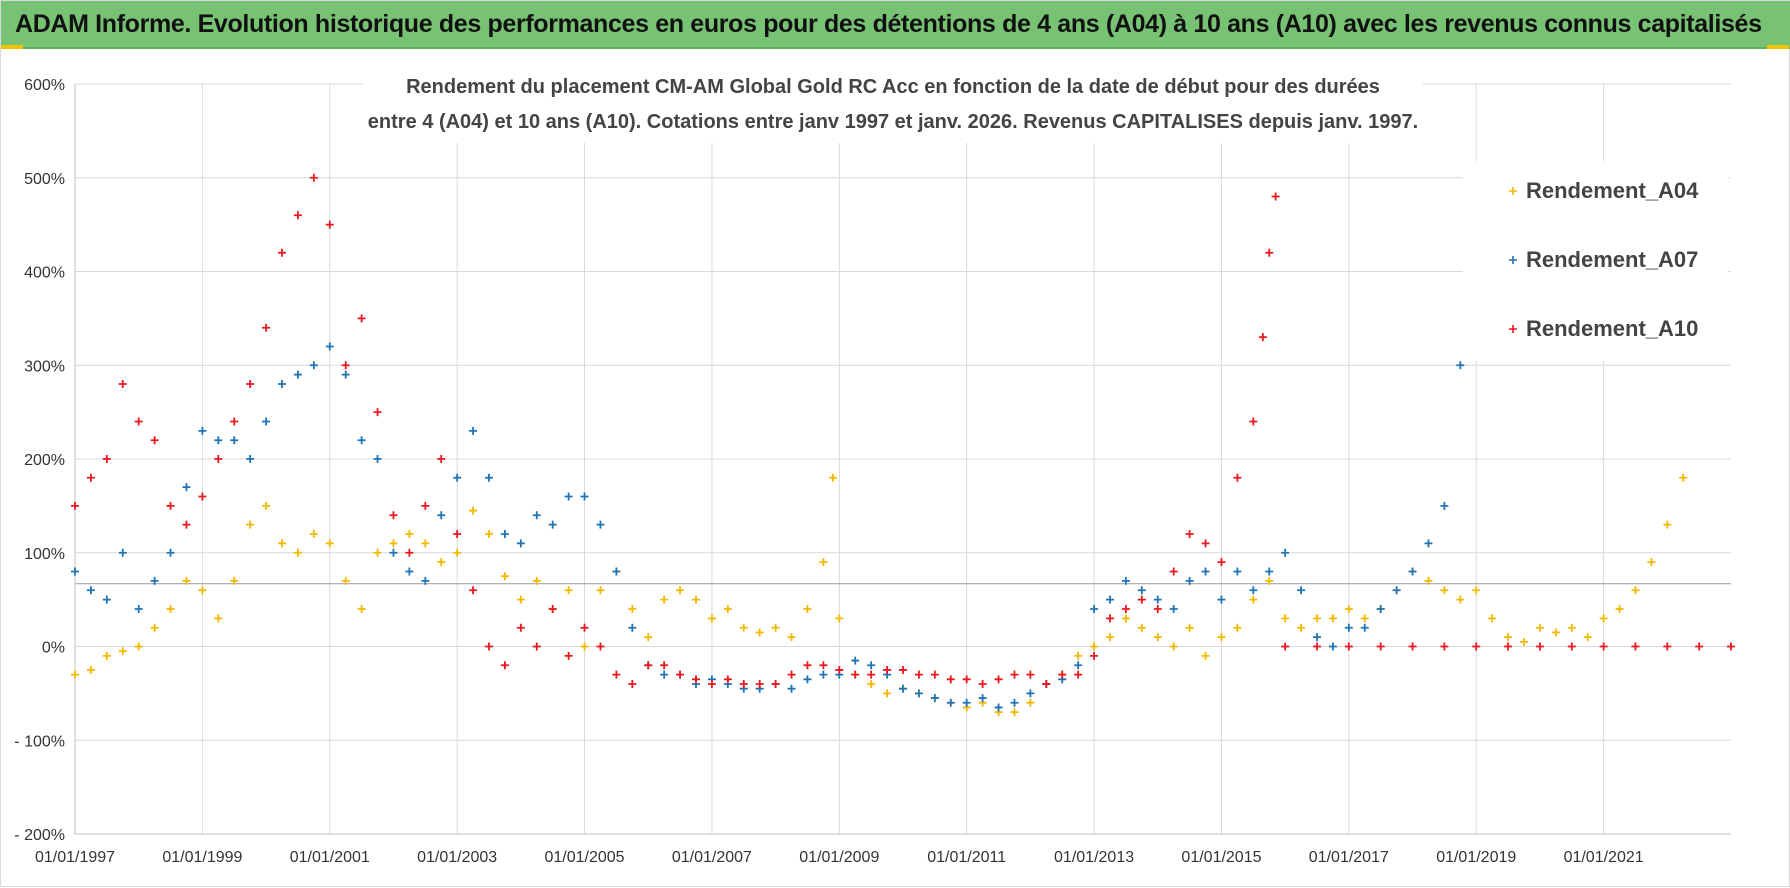 This screenshot has height=888, width=1790. What do you see at coordinates (1513, 191) in the screenshot?
I see `legend-marker-a04` at bounding box center [1513, 191].